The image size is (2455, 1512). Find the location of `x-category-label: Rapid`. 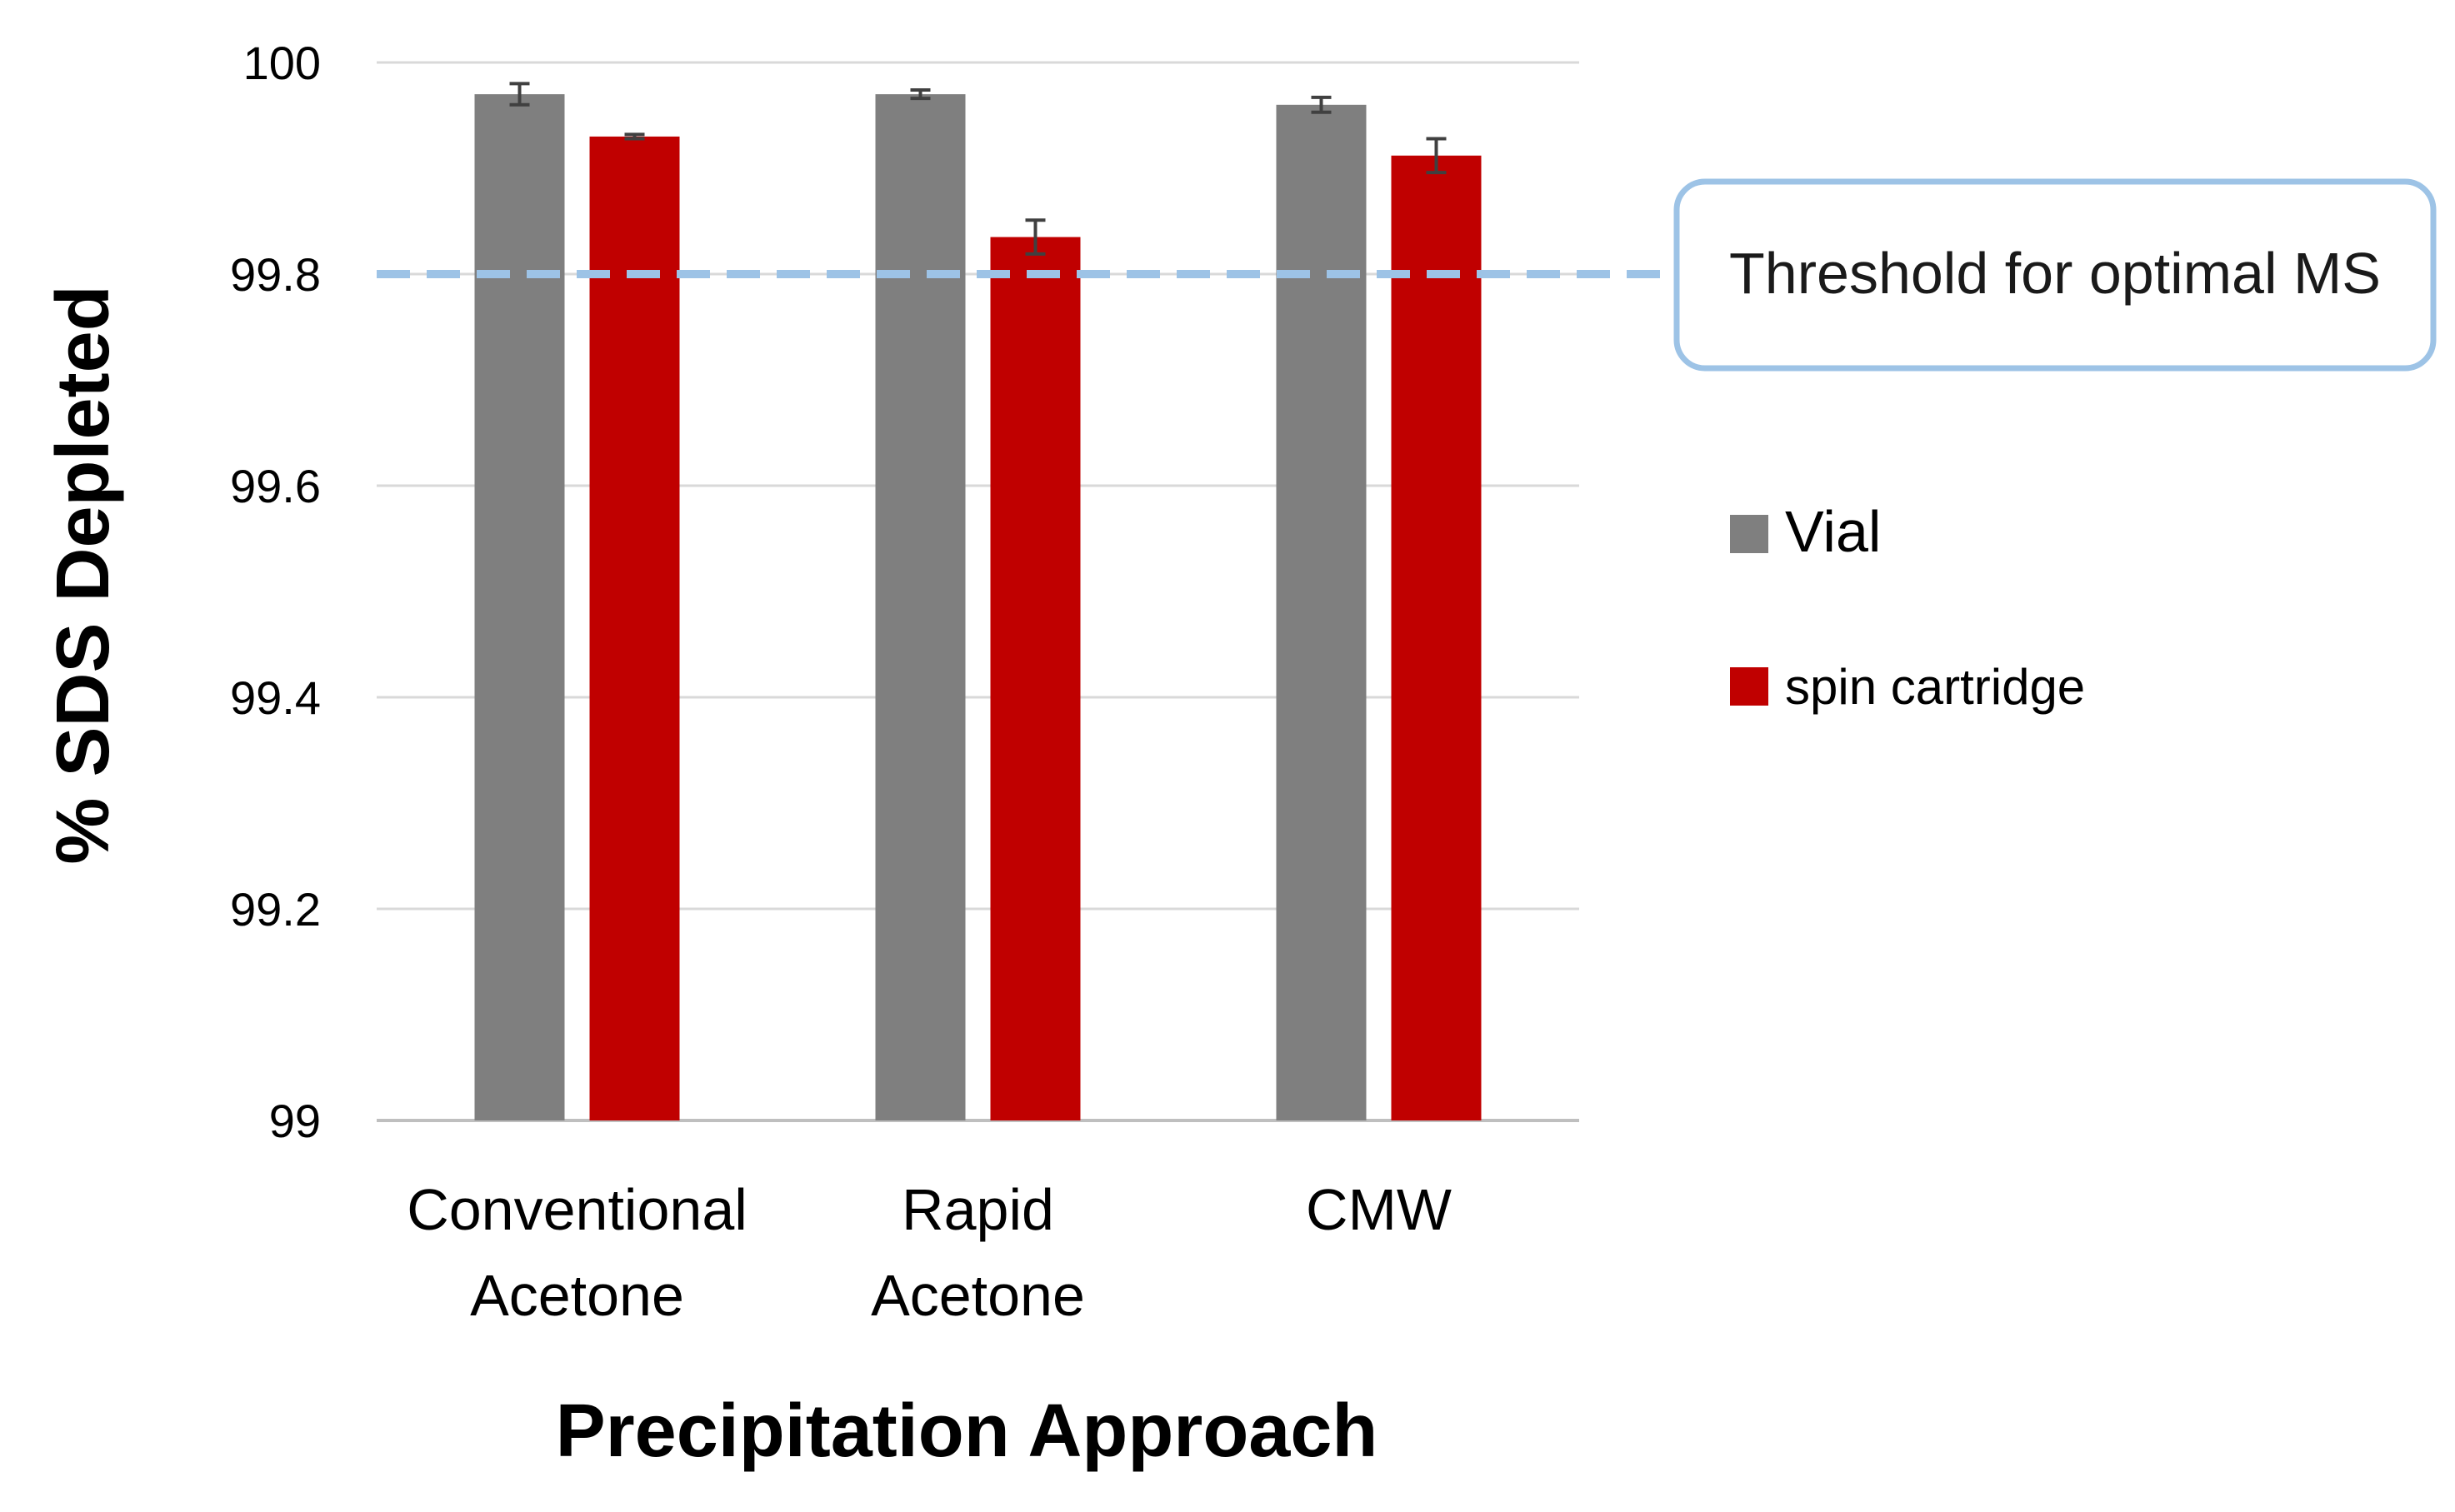

x-category-label: Rapid is located at coordinates (978, 1209).